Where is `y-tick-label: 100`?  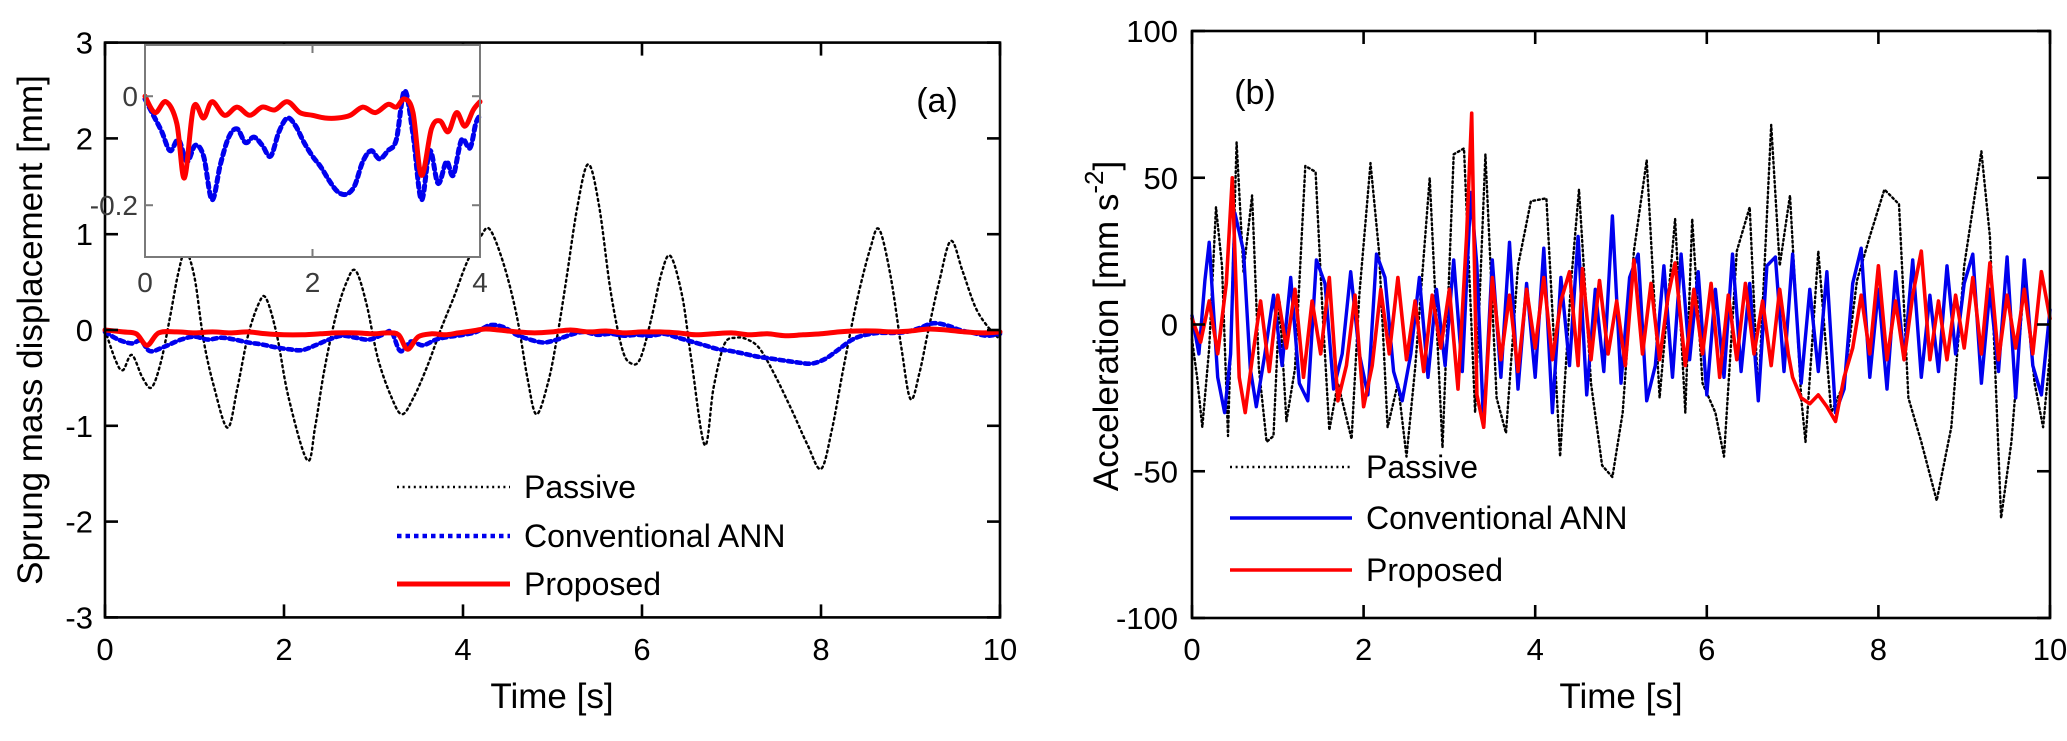
y-tick-label: 100 is located at coordinates (1152, 31).